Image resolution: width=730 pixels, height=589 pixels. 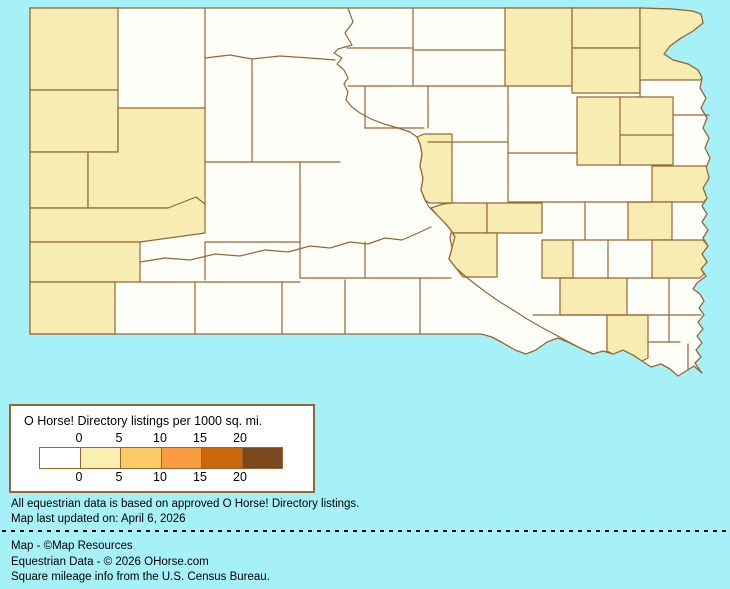 I want to click on dashed-separator, so click(x=365, y=531).